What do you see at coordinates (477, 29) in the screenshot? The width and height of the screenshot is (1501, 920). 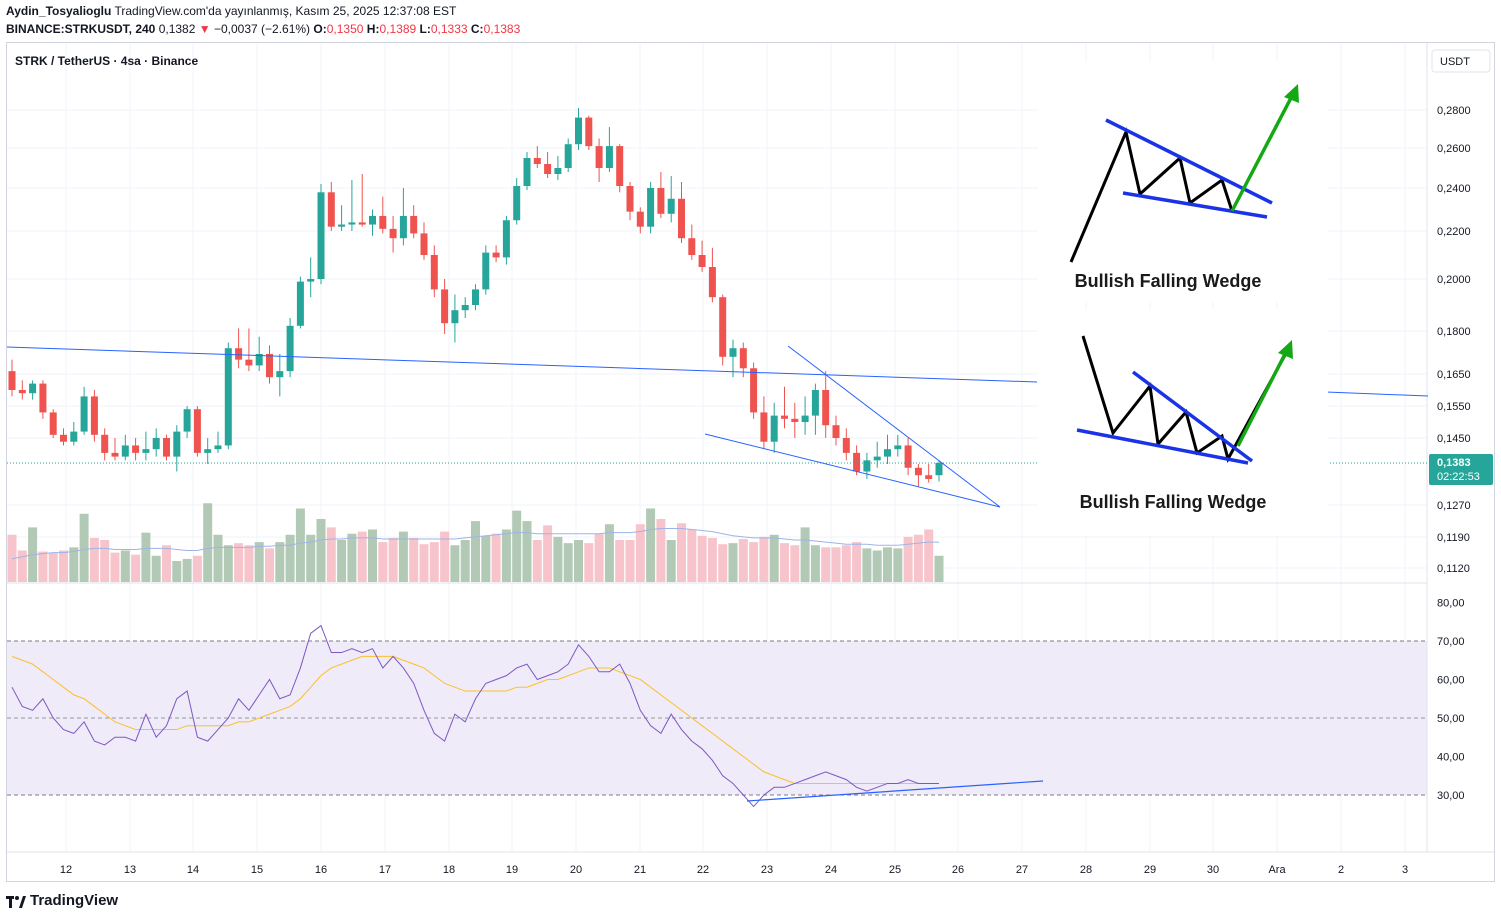 I see `close-label: C:` at bounding box center [477, 29].